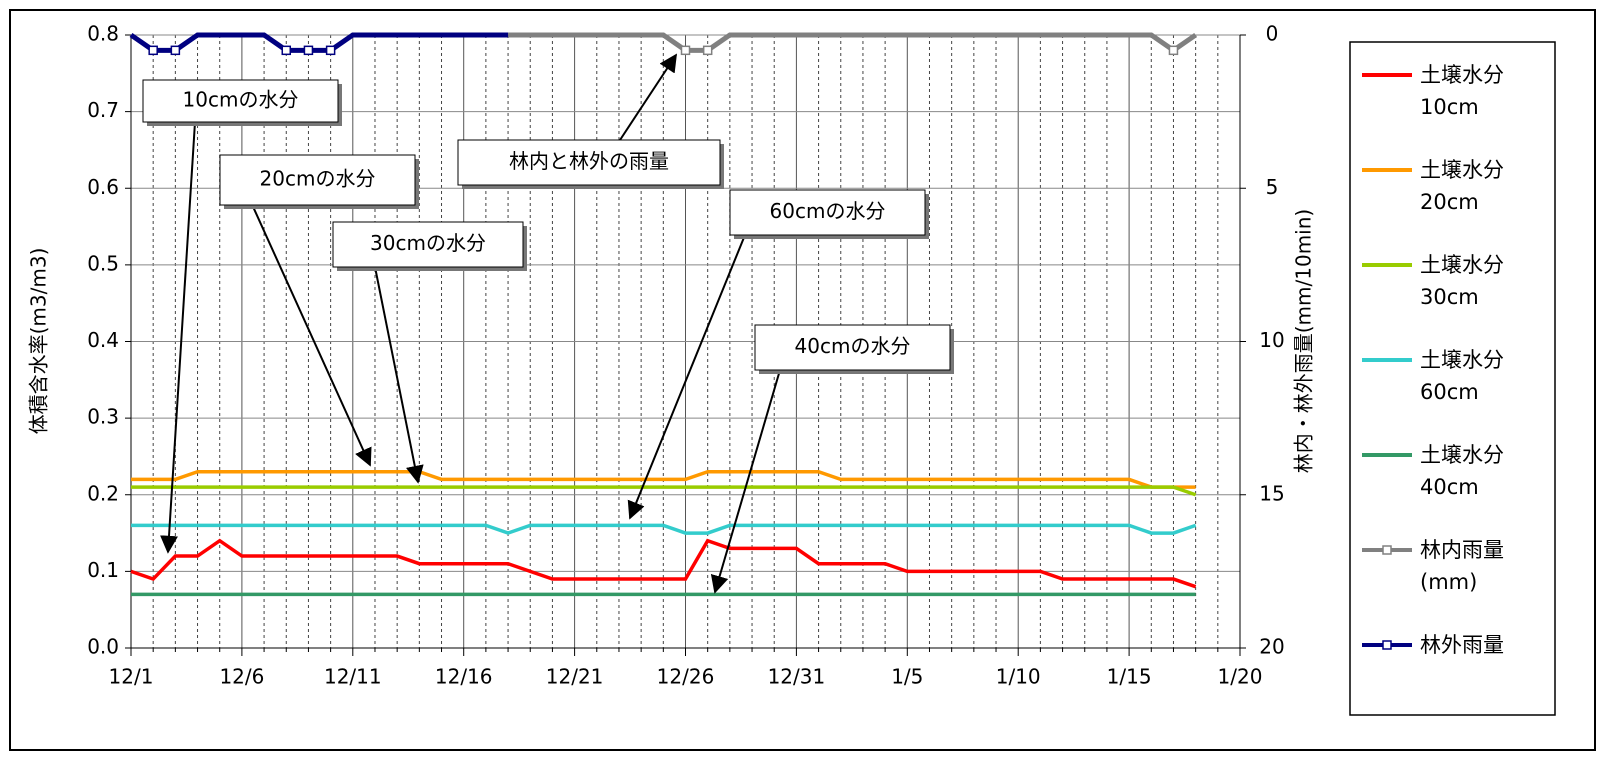  I want to click on legend-label: 土壌水分 30cm, so click(1462, 281).